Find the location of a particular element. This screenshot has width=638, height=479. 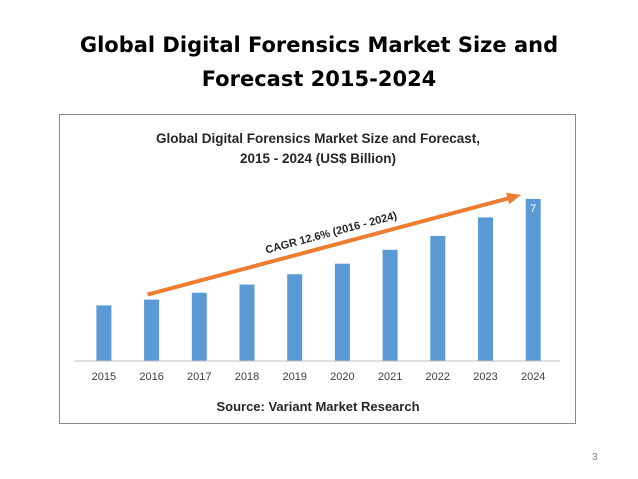

x-tick-2020: 2020 is located at coordinates (342, 377).